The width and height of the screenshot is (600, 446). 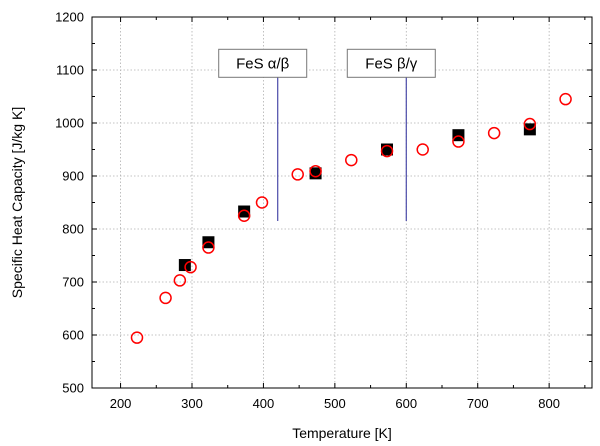 I want to click on y-tick-label: 800, so click(x=73, y=229).